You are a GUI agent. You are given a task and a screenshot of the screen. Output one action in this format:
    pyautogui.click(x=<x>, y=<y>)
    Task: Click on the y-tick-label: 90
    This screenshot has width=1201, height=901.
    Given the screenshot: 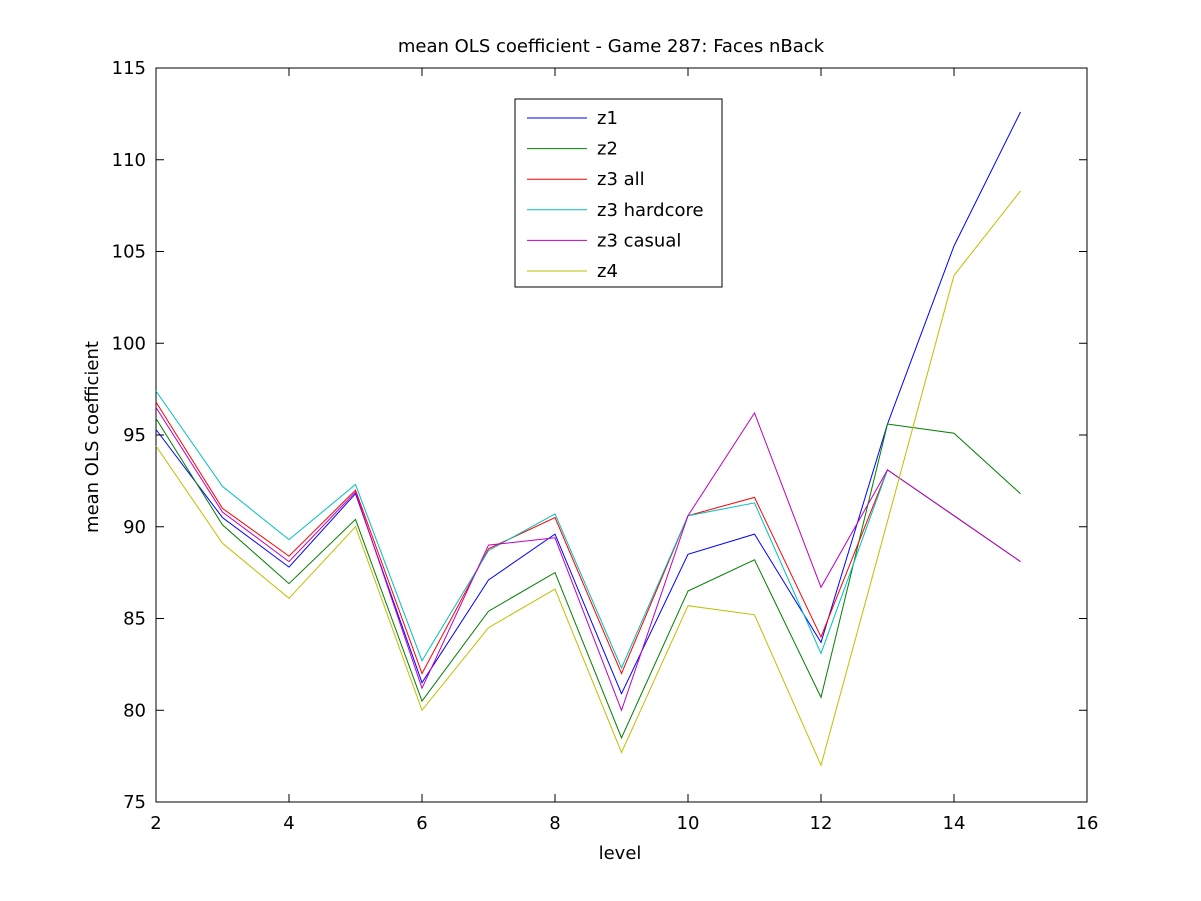 What is the action you would take?
    pyautogui.click(x=134, y=527)
    